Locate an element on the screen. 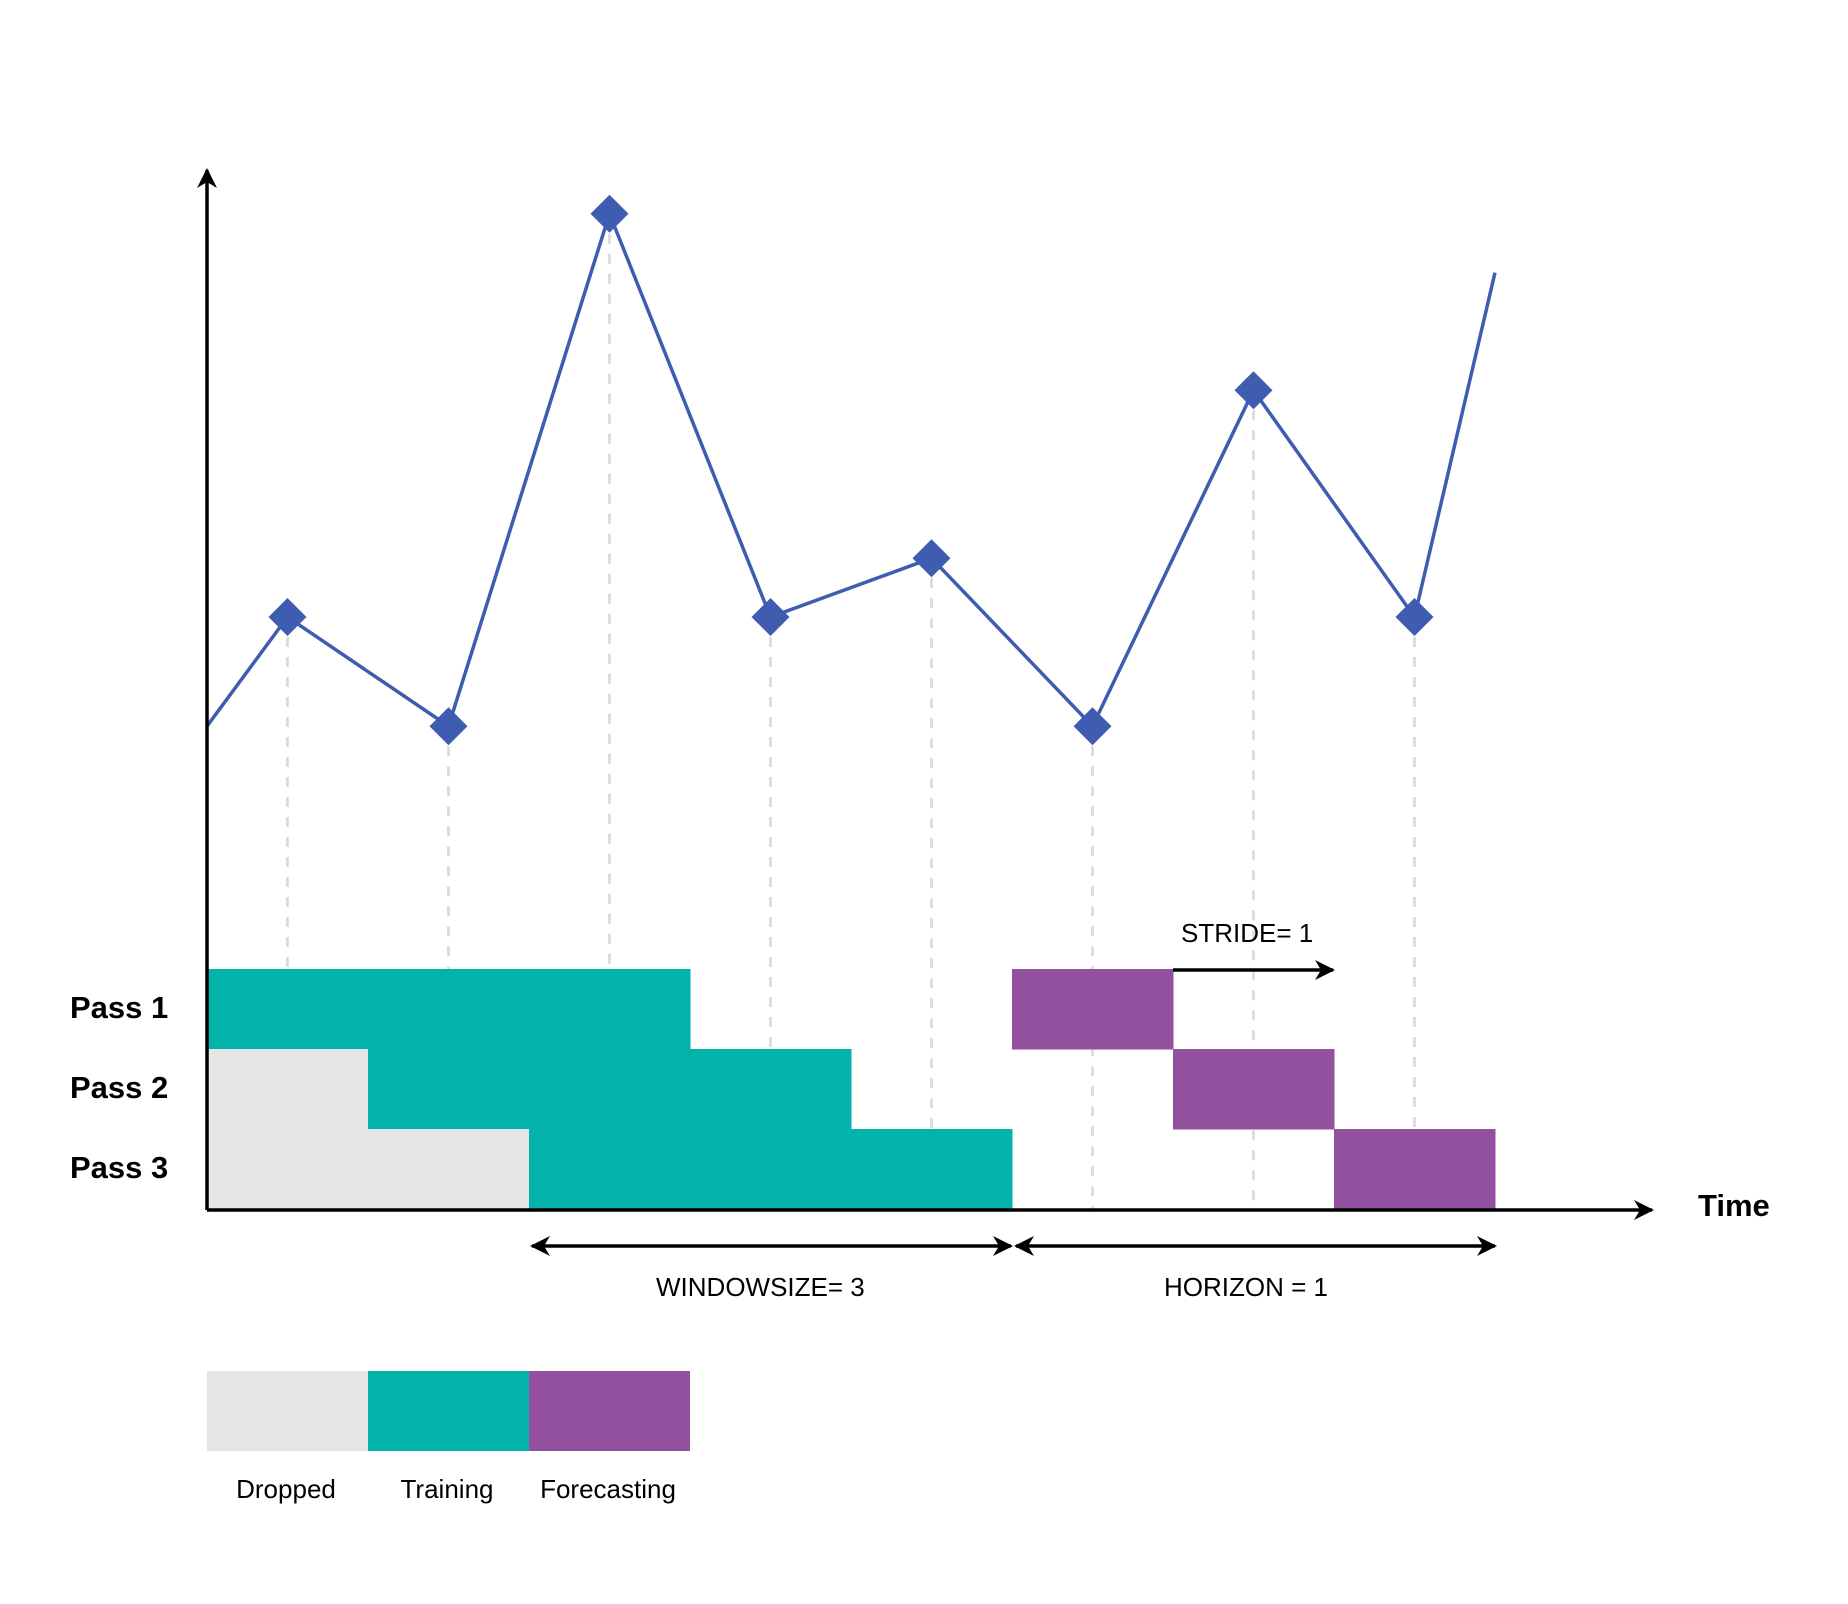  horizon-label: HORIZON = 1 is located at coordinates (1246, 1287).